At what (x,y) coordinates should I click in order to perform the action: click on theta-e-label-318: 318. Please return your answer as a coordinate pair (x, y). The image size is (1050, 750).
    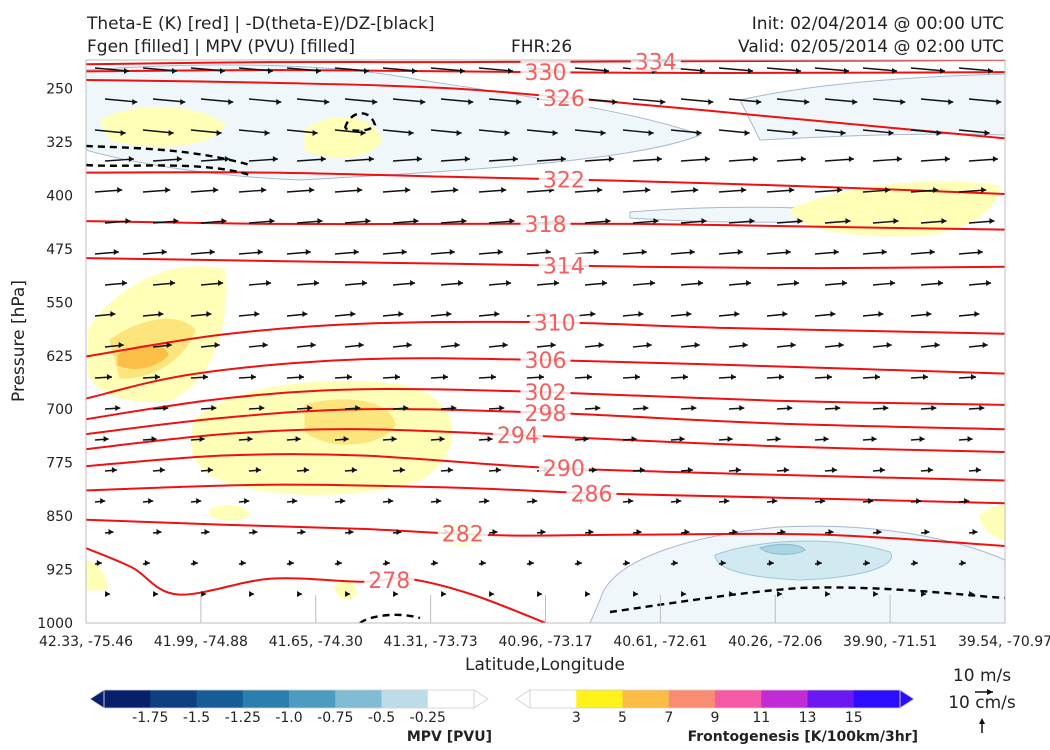
    Looking at the image, I should click on (546, 225).